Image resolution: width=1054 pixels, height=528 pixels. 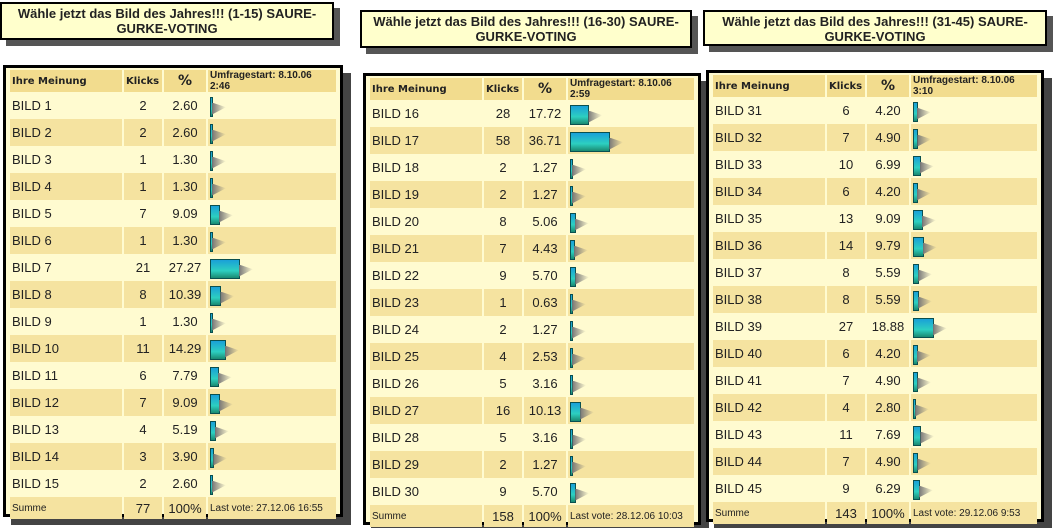 I want to click on header-poll-start: Umfragestart: 8.10.06 2:46, so click(x=272, y=81).